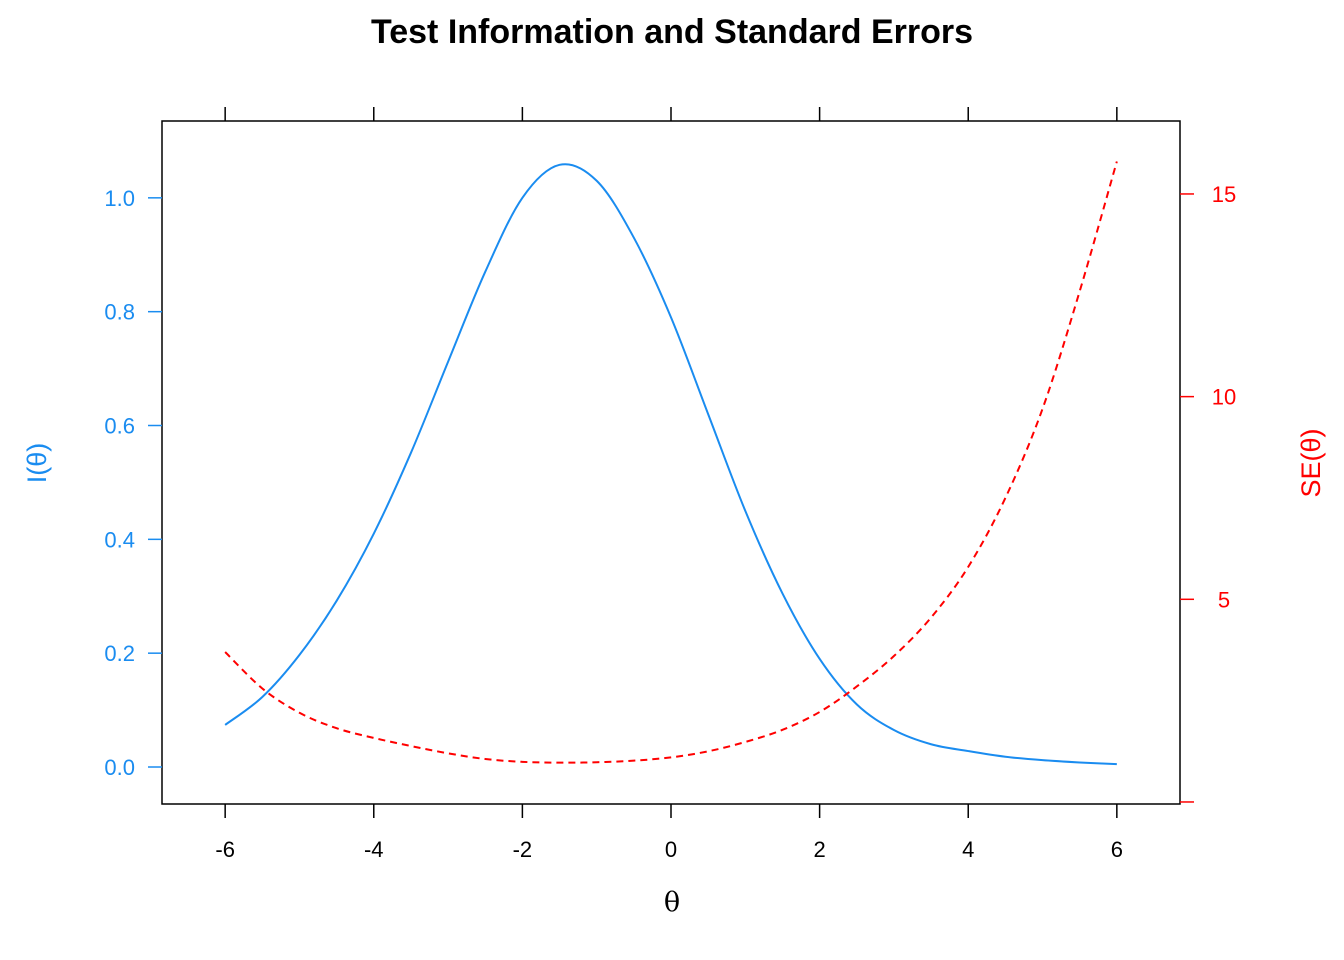 The width and height of the screenshot is (1344, 960). Describe the element at coordinates (968, 849) in the screenshot. I see `x-tick-label: 4` at that location.